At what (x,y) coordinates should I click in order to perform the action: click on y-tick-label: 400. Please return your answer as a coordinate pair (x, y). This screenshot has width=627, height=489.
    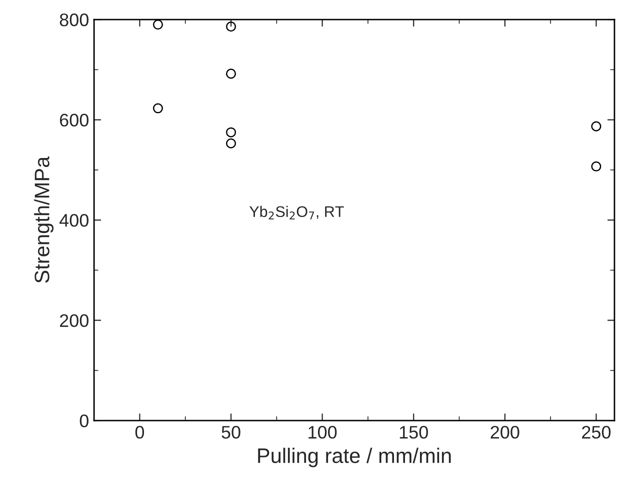
    Looking at the image, I should click on (73, 220).